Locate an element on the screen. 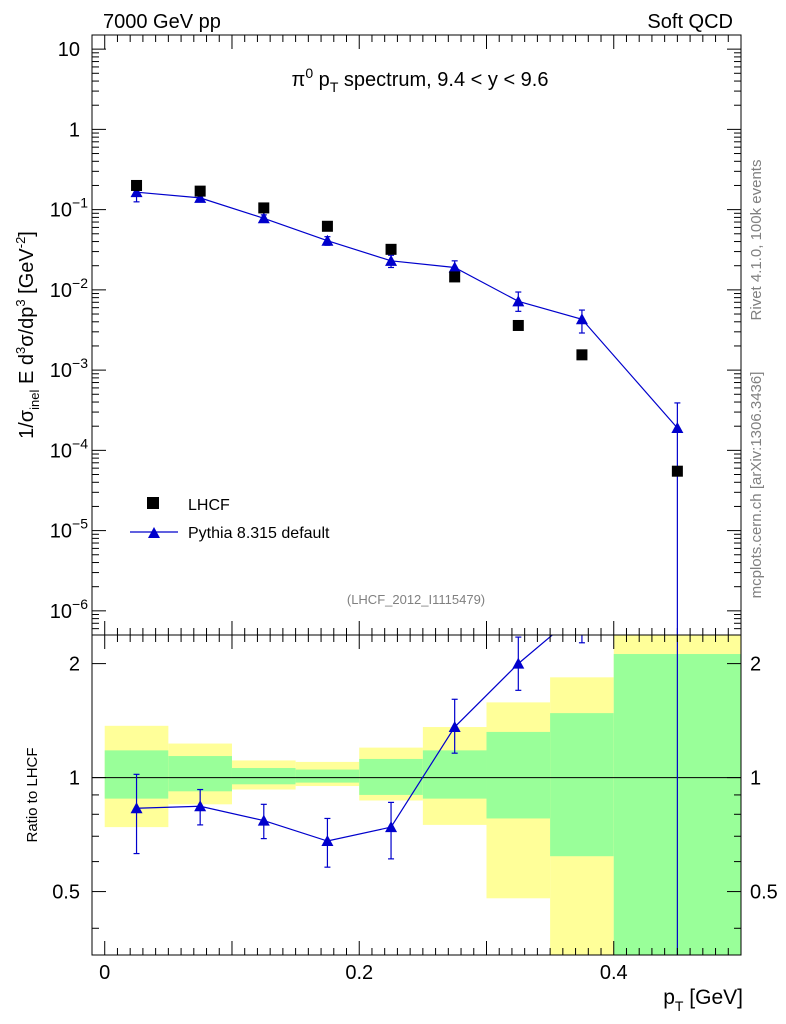 The image size is (786, 1024). header-beam-label: 7000 GeV pp is located at coordinates (162, 22).